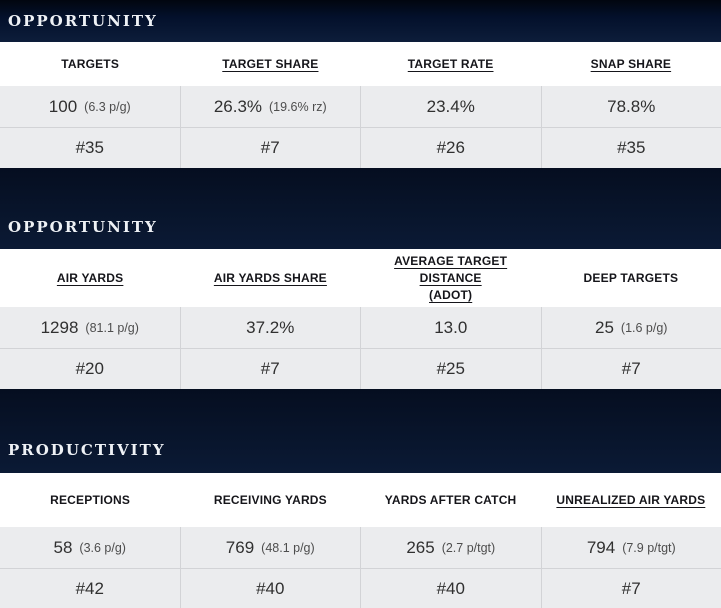 The image size is (721, 608). I want to click on metric-rank-cell: #42, so click(90, 588).